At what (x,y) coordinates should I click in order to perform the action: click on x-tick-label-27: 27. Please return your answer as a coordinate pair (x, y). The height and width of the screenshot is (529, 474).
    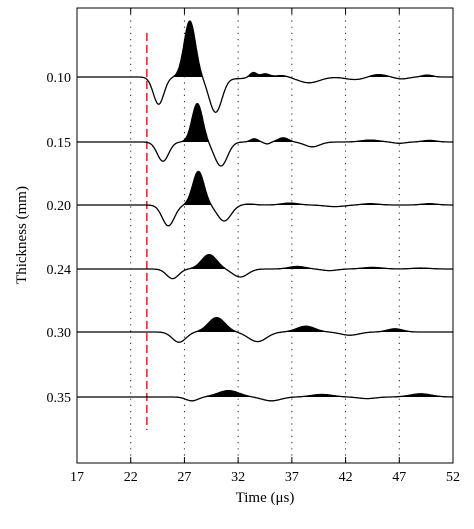
    Looking at the image, I should click on (184, 477).